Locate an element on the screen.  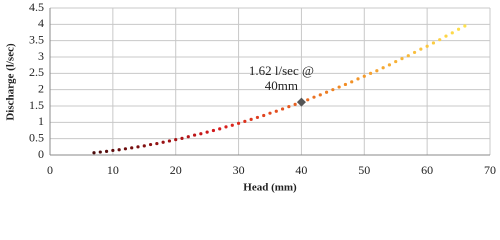
x-tick-label: 0 is located at coordinates (50, 170).